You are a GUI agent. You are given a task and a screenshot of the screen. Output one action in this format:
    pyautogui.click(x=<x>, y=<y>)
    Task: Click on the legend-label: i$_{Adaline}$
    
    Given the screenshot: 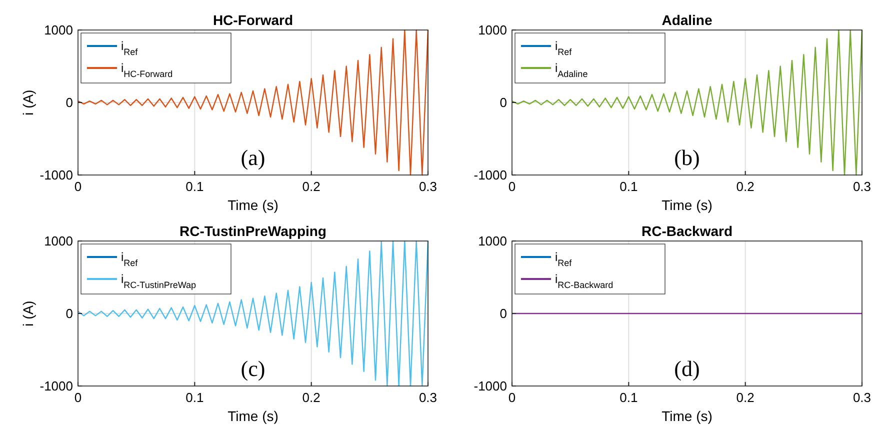 What is the action you would take?
    pyautogui.click(x=571, y=70)
    